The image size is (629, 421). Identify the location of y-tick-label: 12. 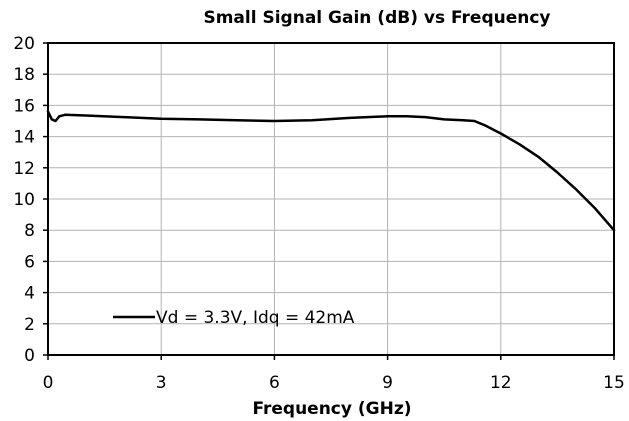
(24, 169).